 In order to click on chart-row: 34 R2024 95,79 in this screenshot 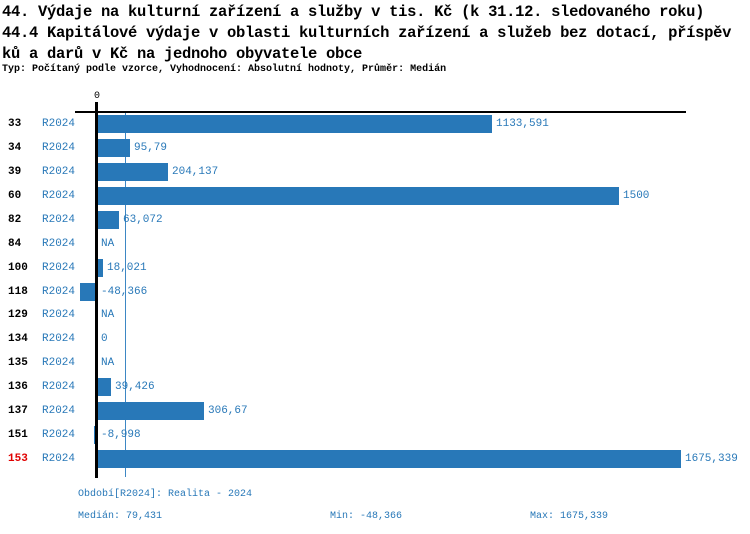, I will do `click(375, 148)`.